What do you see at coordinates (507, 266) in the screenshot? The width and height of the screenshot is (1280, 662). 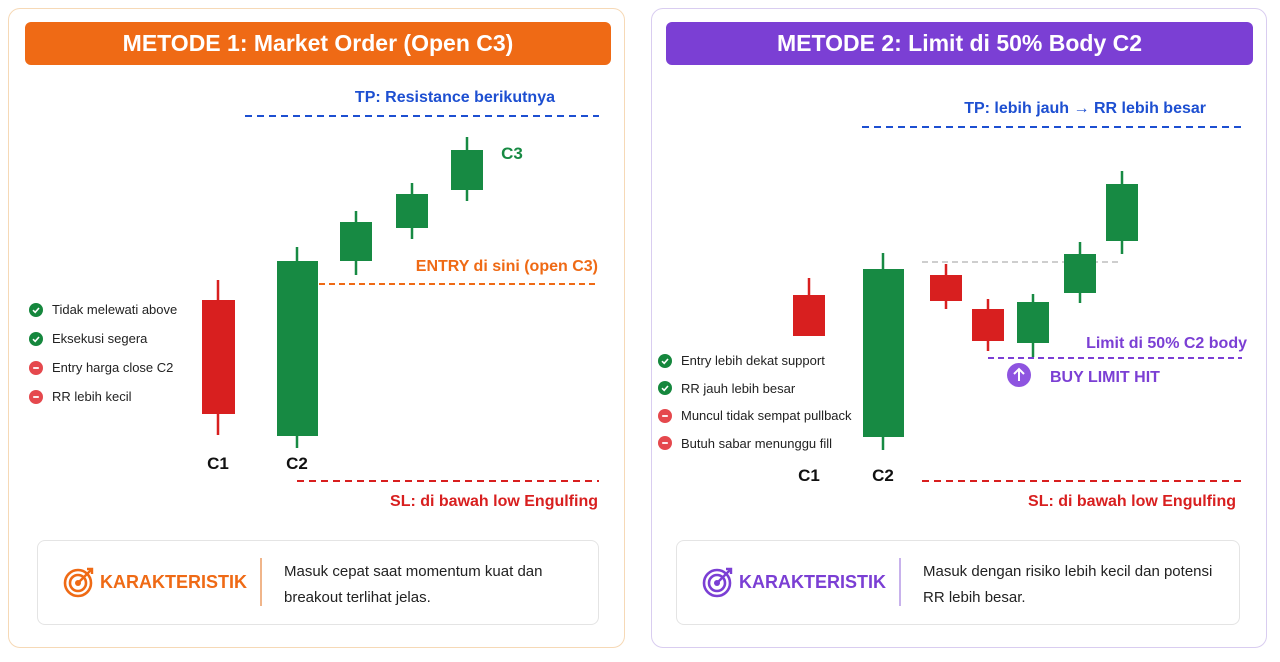 I see `entry-label: ENTRY di sini (open C3)` at bounding box center [507, 266].